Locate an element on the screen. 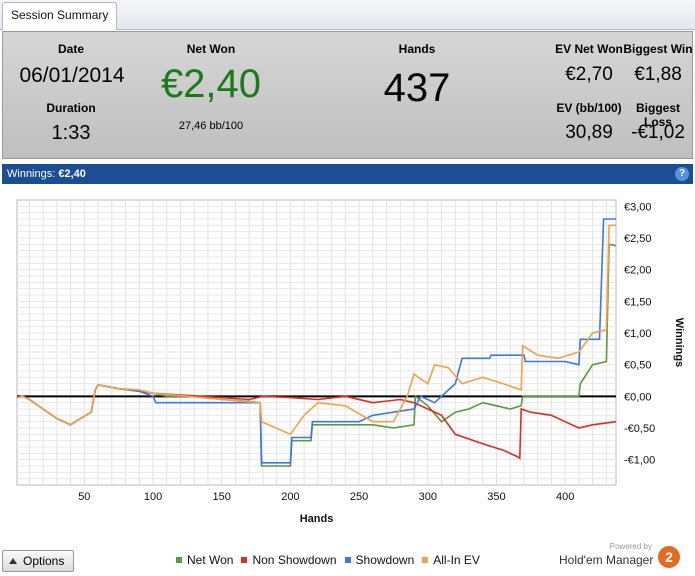  y-tick-label: €3,00 is located at coordinates (638, 207).